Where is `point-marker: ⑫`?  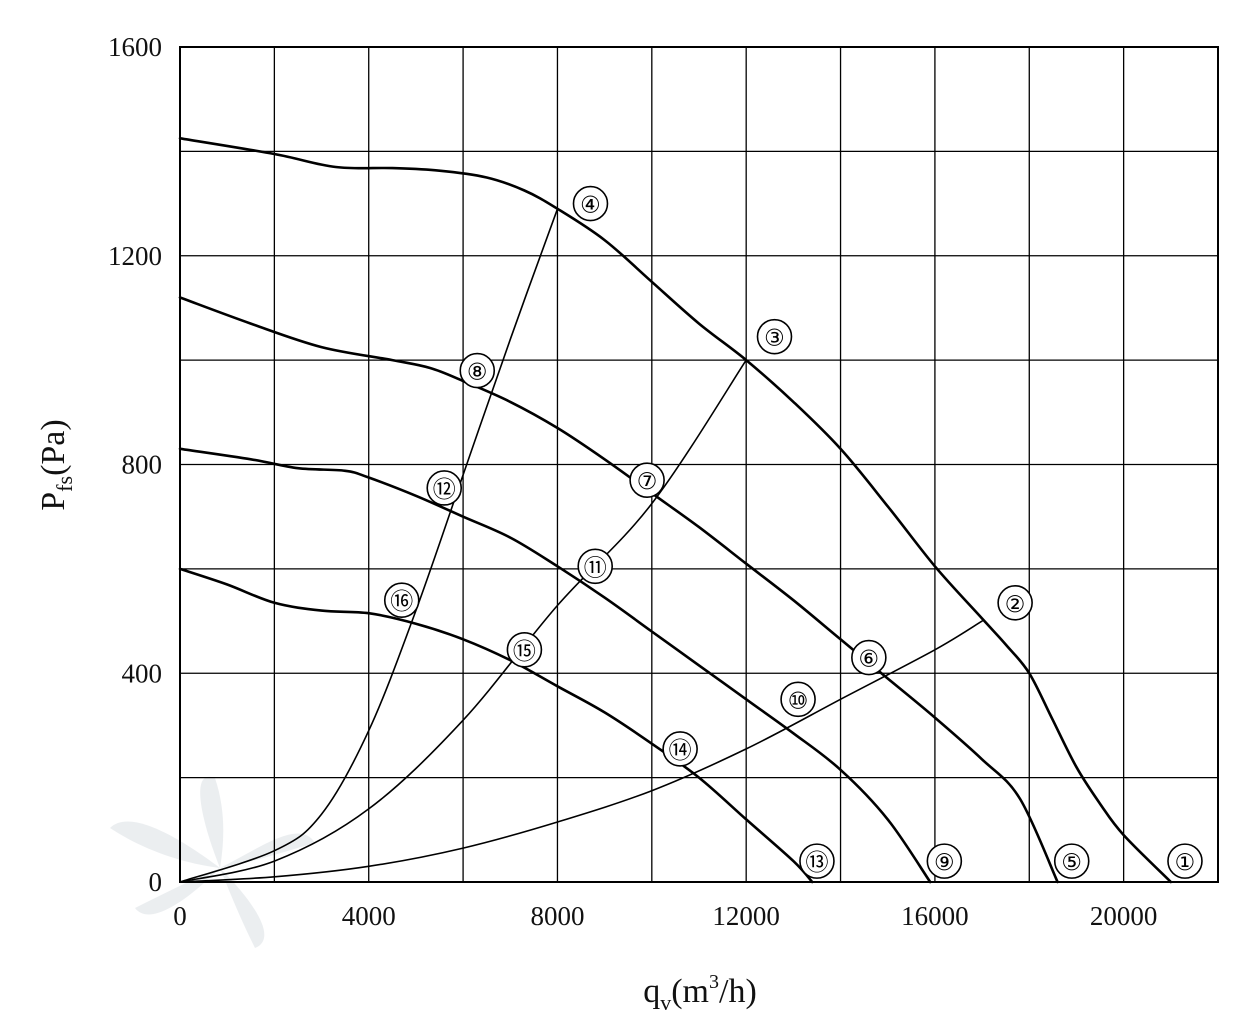
point-marker: ⑫ is located at coordinates (444, 488).